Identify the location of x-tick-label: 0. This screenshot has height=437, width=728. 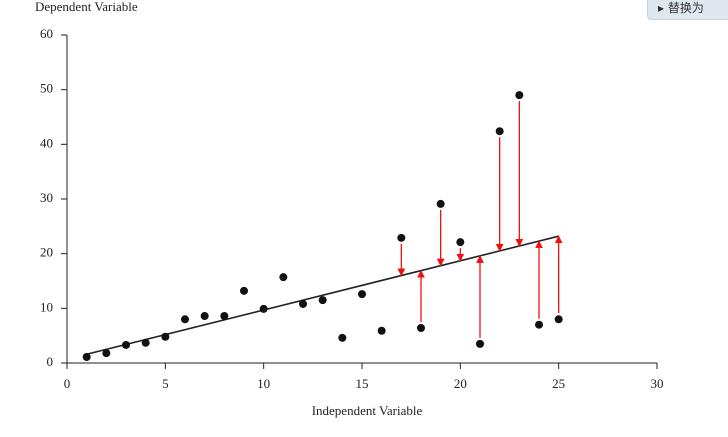
(67, 383).